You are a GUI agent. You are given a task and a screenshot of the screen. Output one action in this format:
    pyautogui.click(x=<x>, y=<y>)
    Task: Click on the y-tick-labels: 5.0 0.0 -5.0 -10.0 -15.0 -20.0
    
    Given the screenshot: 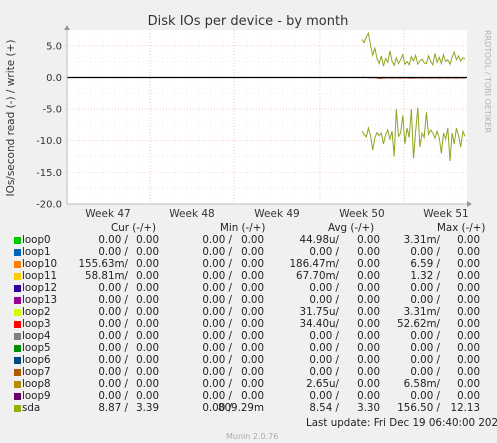 What is the action you would take?
    pyautogui.click(x=49, y=125)
    